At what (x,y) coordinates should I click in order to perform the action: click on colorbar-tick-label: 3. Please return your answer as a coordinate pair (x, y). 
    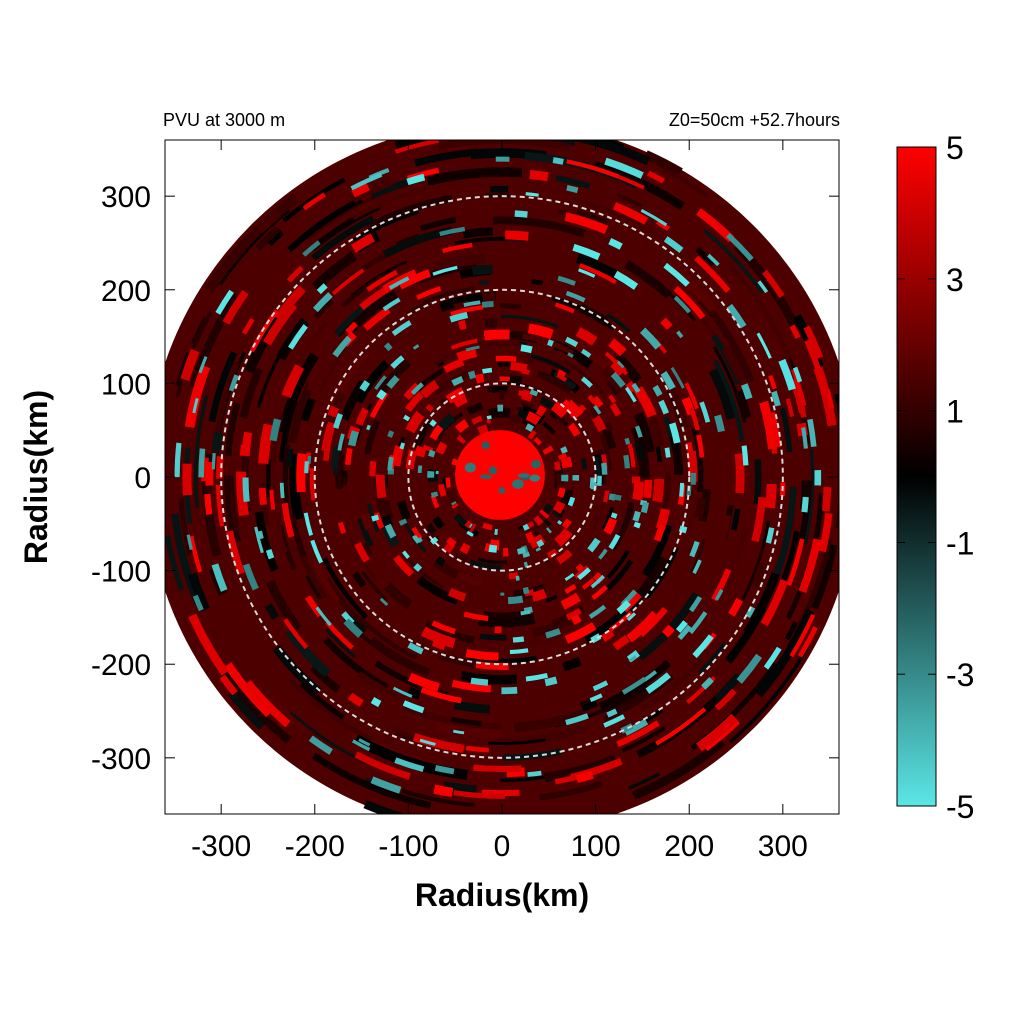
    Looking at the image, I should click on (955, 280).